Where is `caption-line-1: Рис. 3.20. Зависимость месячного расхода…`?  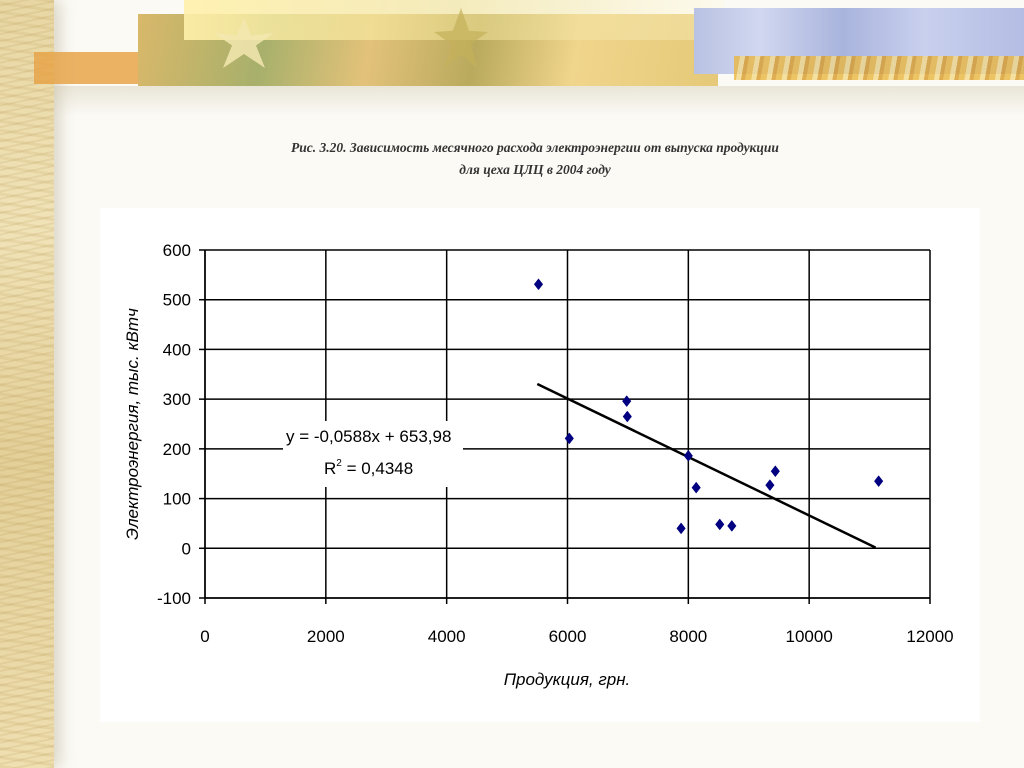
caption-line-1: Рис. 3.20. Зависимость месячного расхода… is located at coordinates (535, 147).